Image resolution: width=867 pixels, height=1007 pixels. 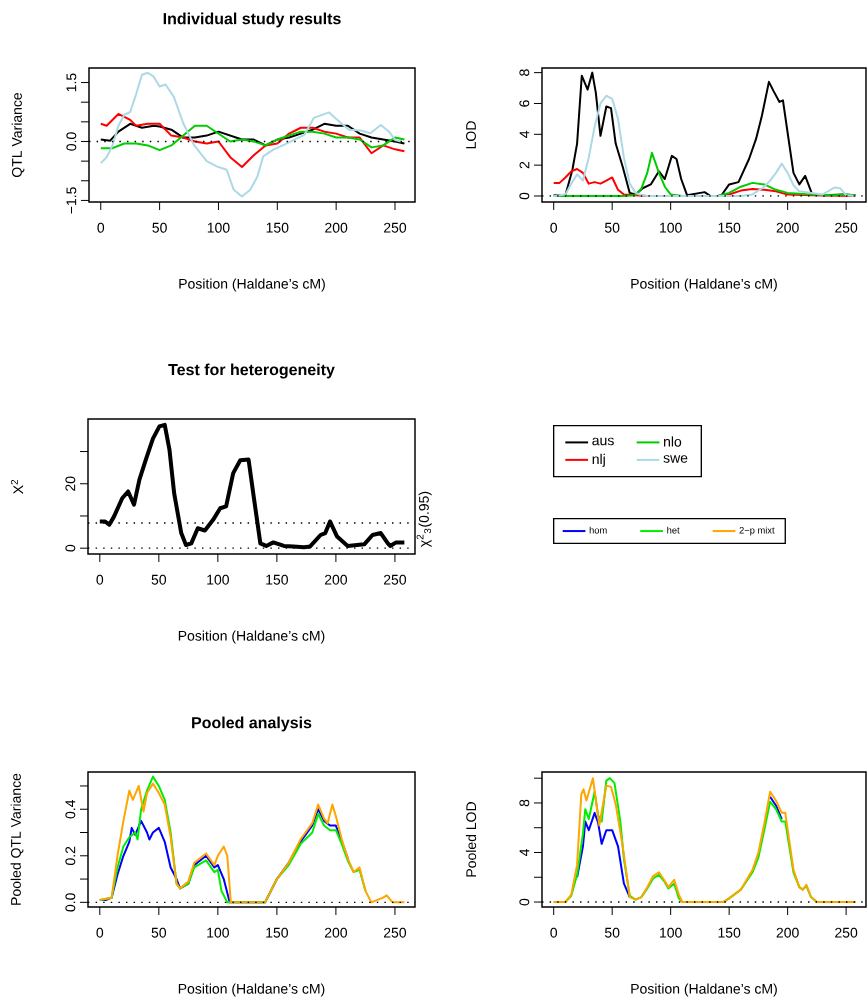 I want to click on y-tick-label: −1.5, so click(x=71, y=200).